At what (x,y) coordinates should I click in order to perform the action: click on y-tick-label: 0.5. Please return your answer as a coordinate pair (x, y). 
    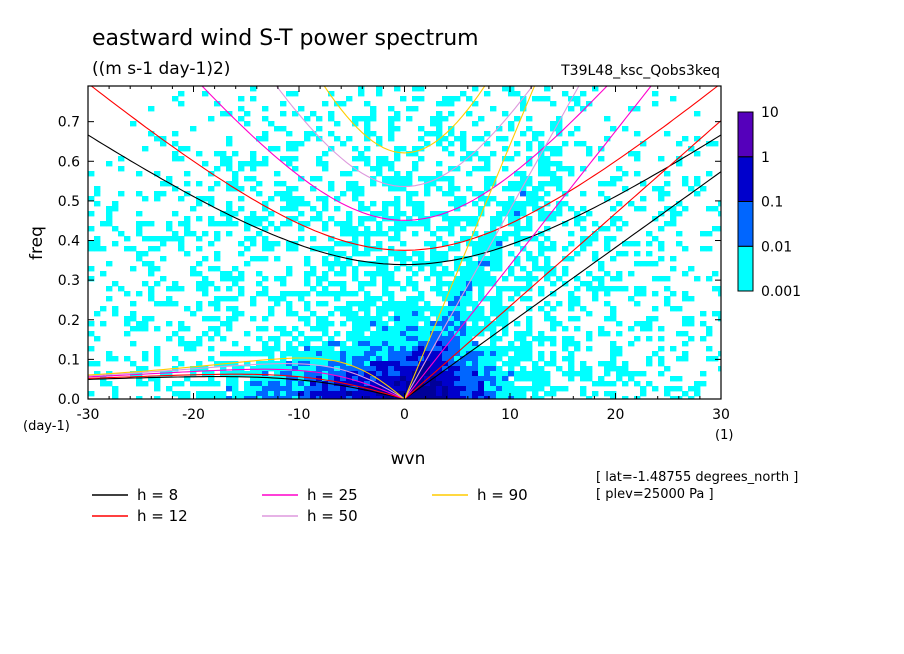
    Looking at the image, I should click on (69, 202).